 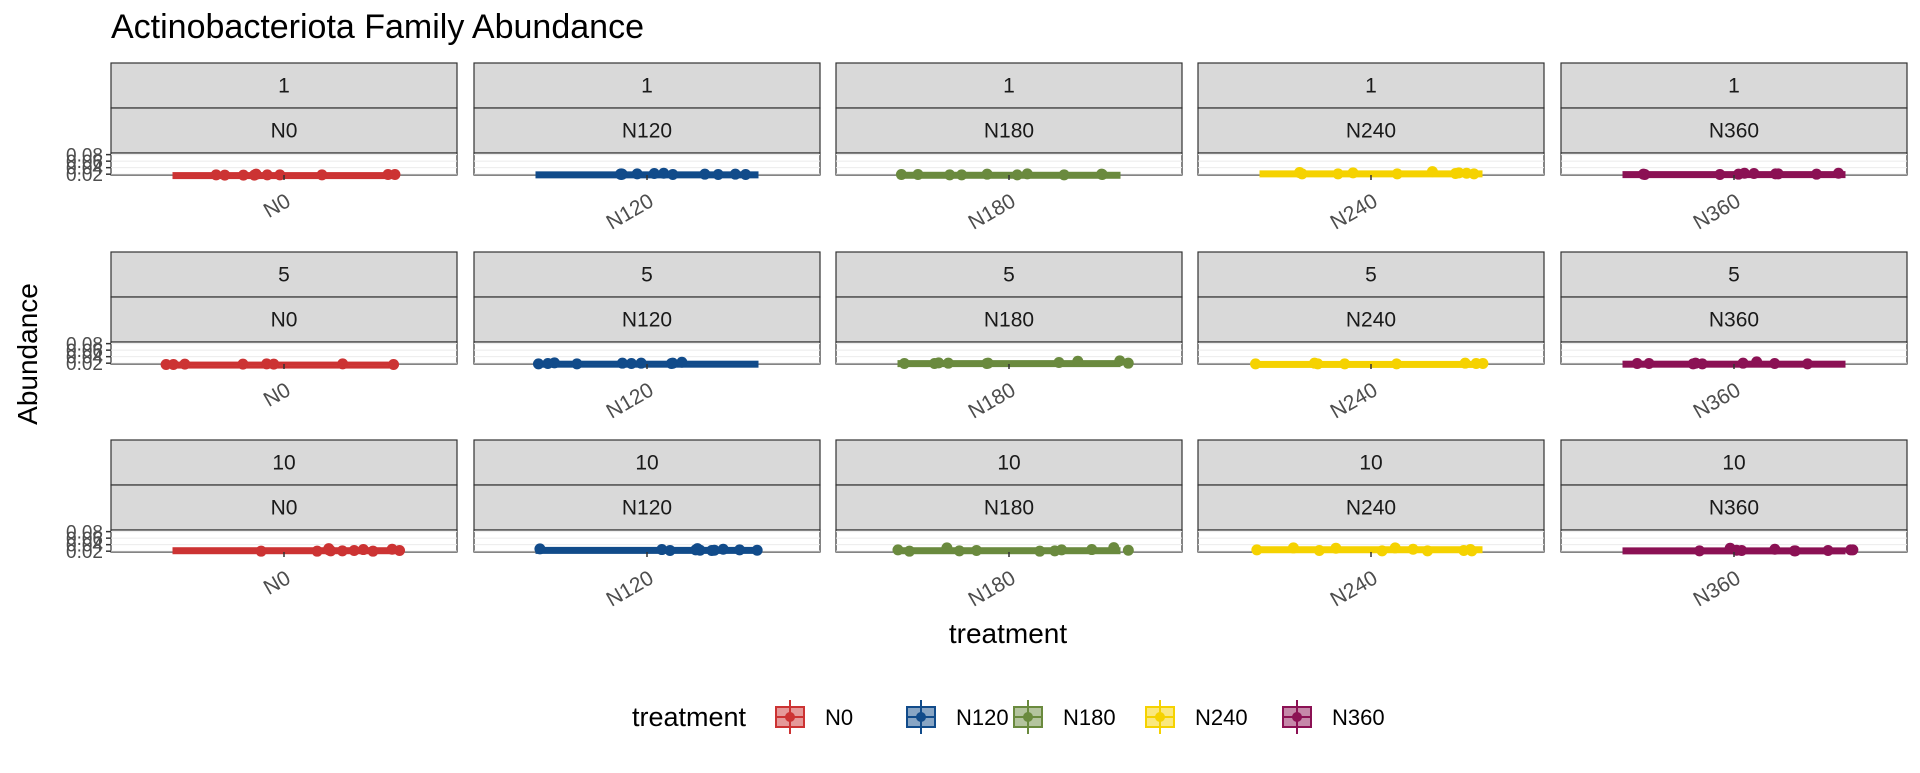 I want to click on facet-strip-treatment-label: N240, so click(x=1371, y=320).